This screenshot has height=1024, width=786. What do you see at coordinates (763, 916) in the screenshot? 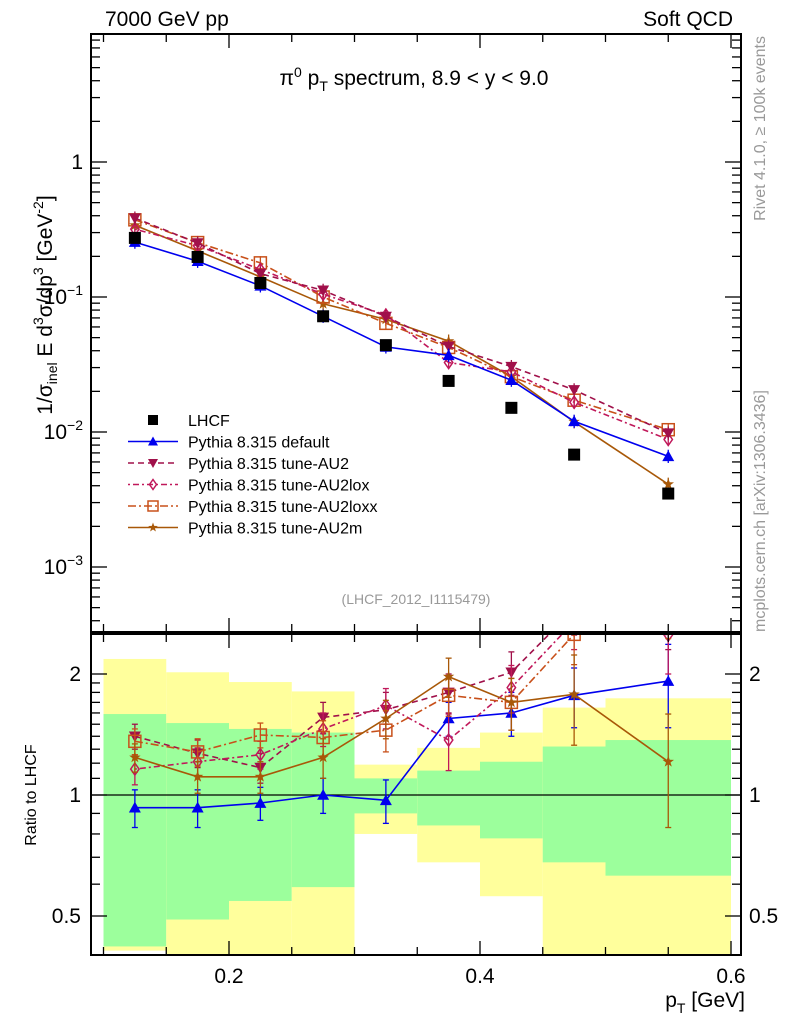
I see `ratio-y-tick-label-right: 0.5` at bounding box center [763, 916].